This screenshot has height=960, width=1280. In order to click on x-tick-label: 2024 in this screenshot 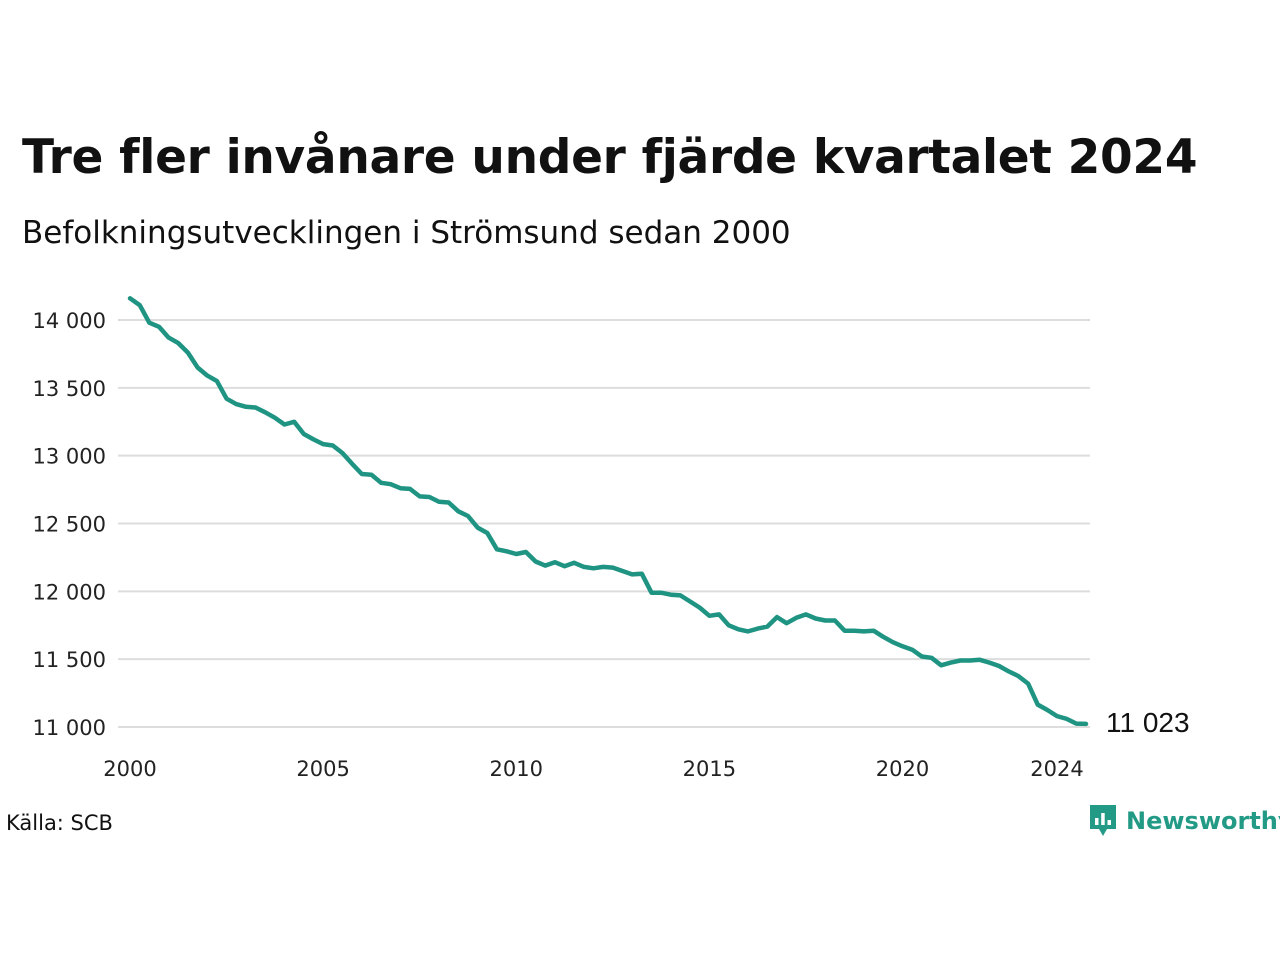, I will do `click(1056, 769)`.